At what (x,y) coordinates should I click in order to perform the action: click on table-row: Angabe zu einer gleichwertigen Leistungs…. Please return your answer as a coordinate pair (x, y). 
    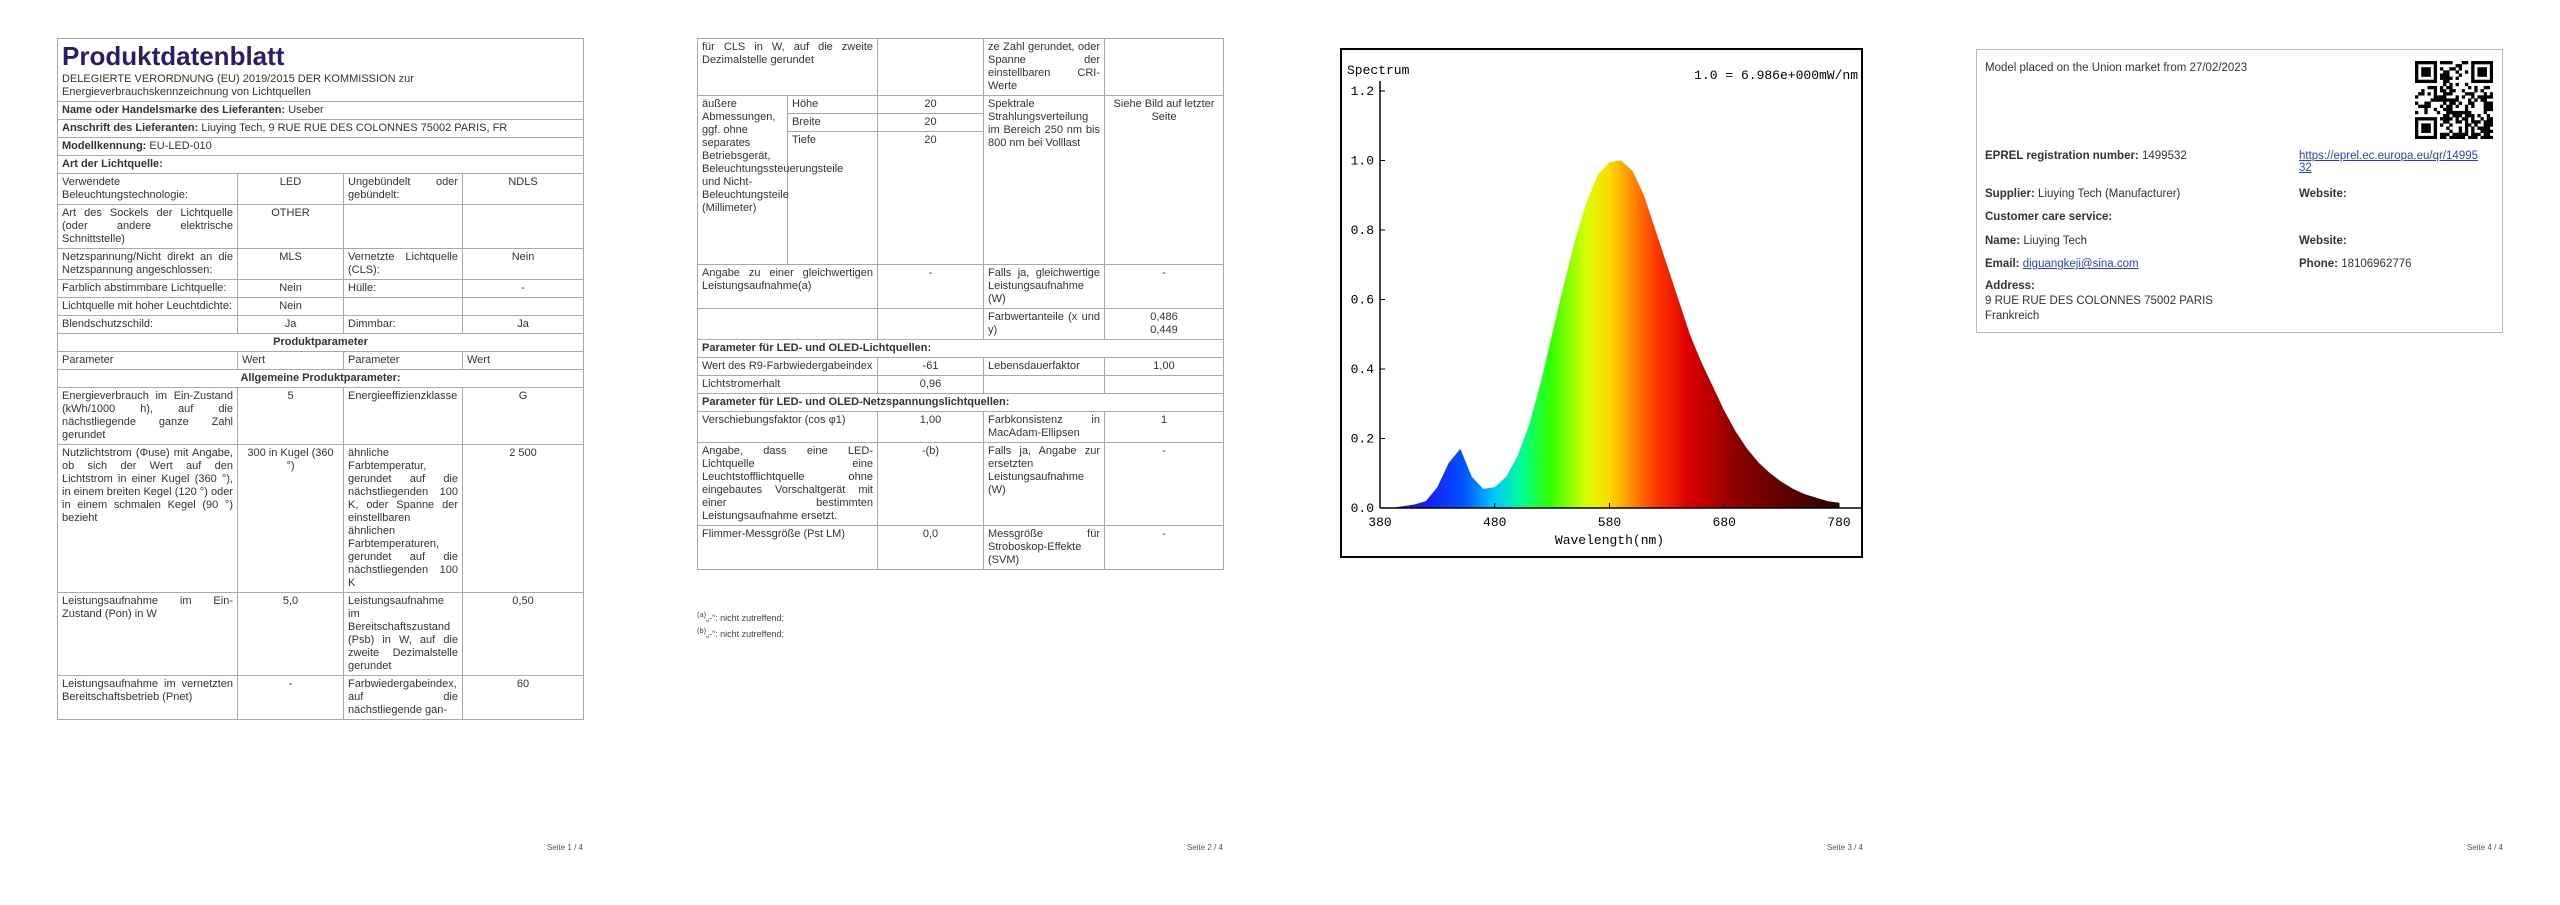
    Looking at the image, I should click on (960, 286).